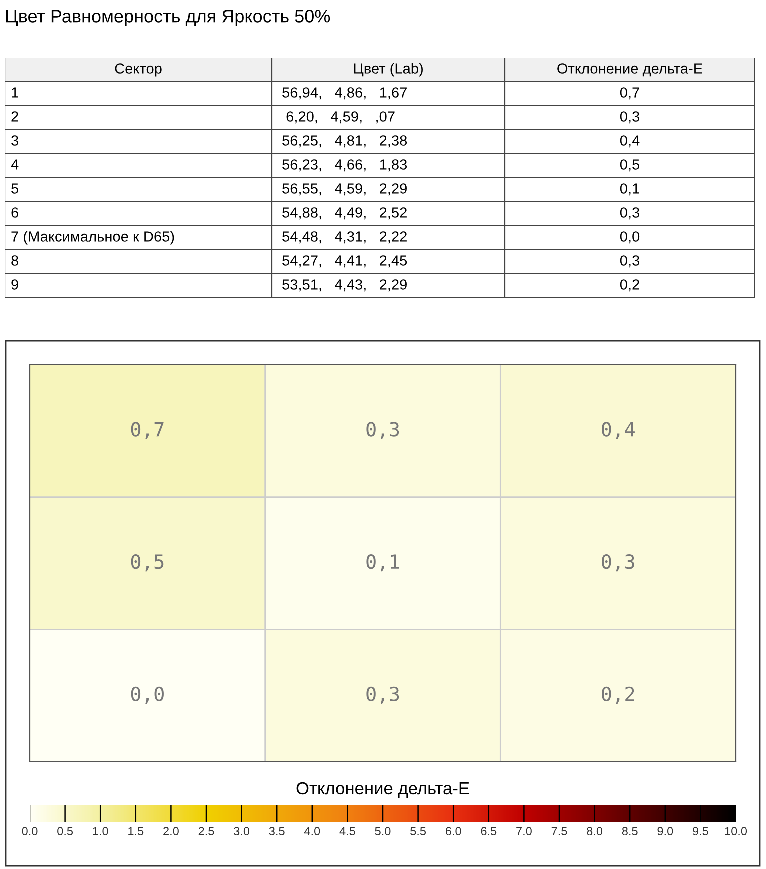  What do you see at coordinates (93, 238) in the screenshot?
I see `text: 7 (Максимальное к D65)` at bounding box center [93, 238].